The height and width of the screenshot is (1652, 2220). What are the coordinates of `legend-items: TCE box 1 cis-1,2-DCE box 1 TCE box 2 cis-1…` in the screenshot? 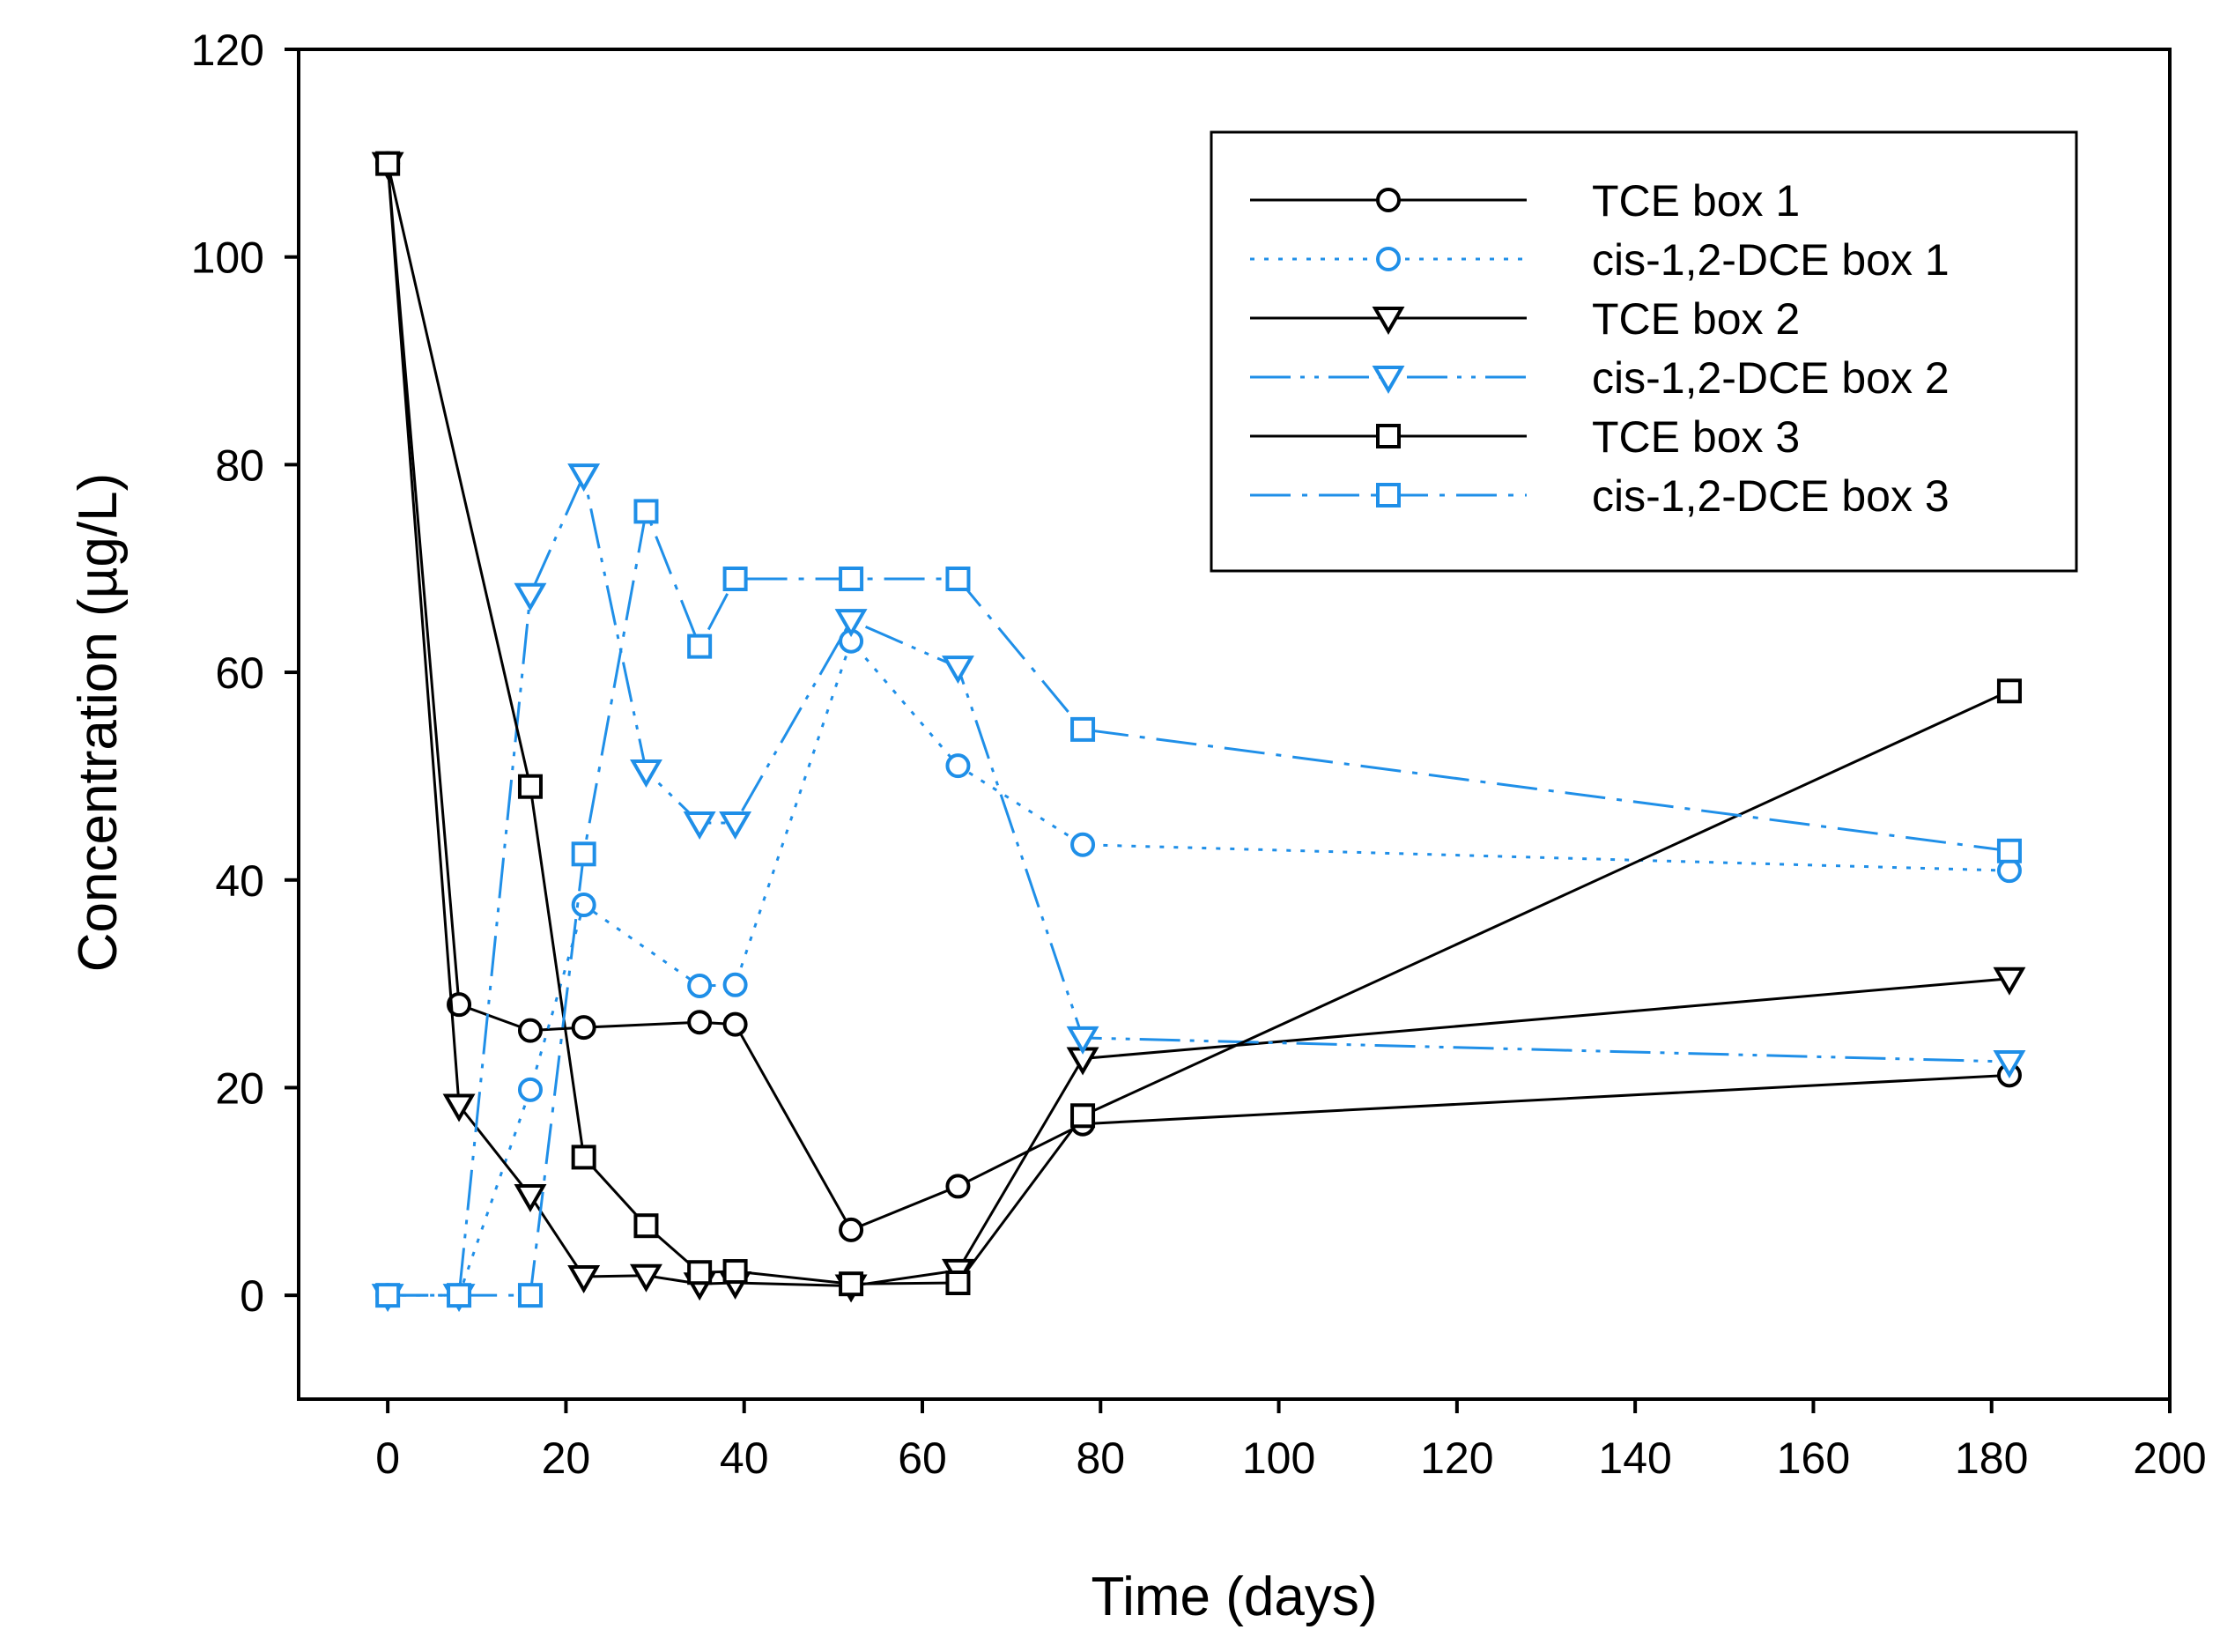 It's located at (1600, 348).